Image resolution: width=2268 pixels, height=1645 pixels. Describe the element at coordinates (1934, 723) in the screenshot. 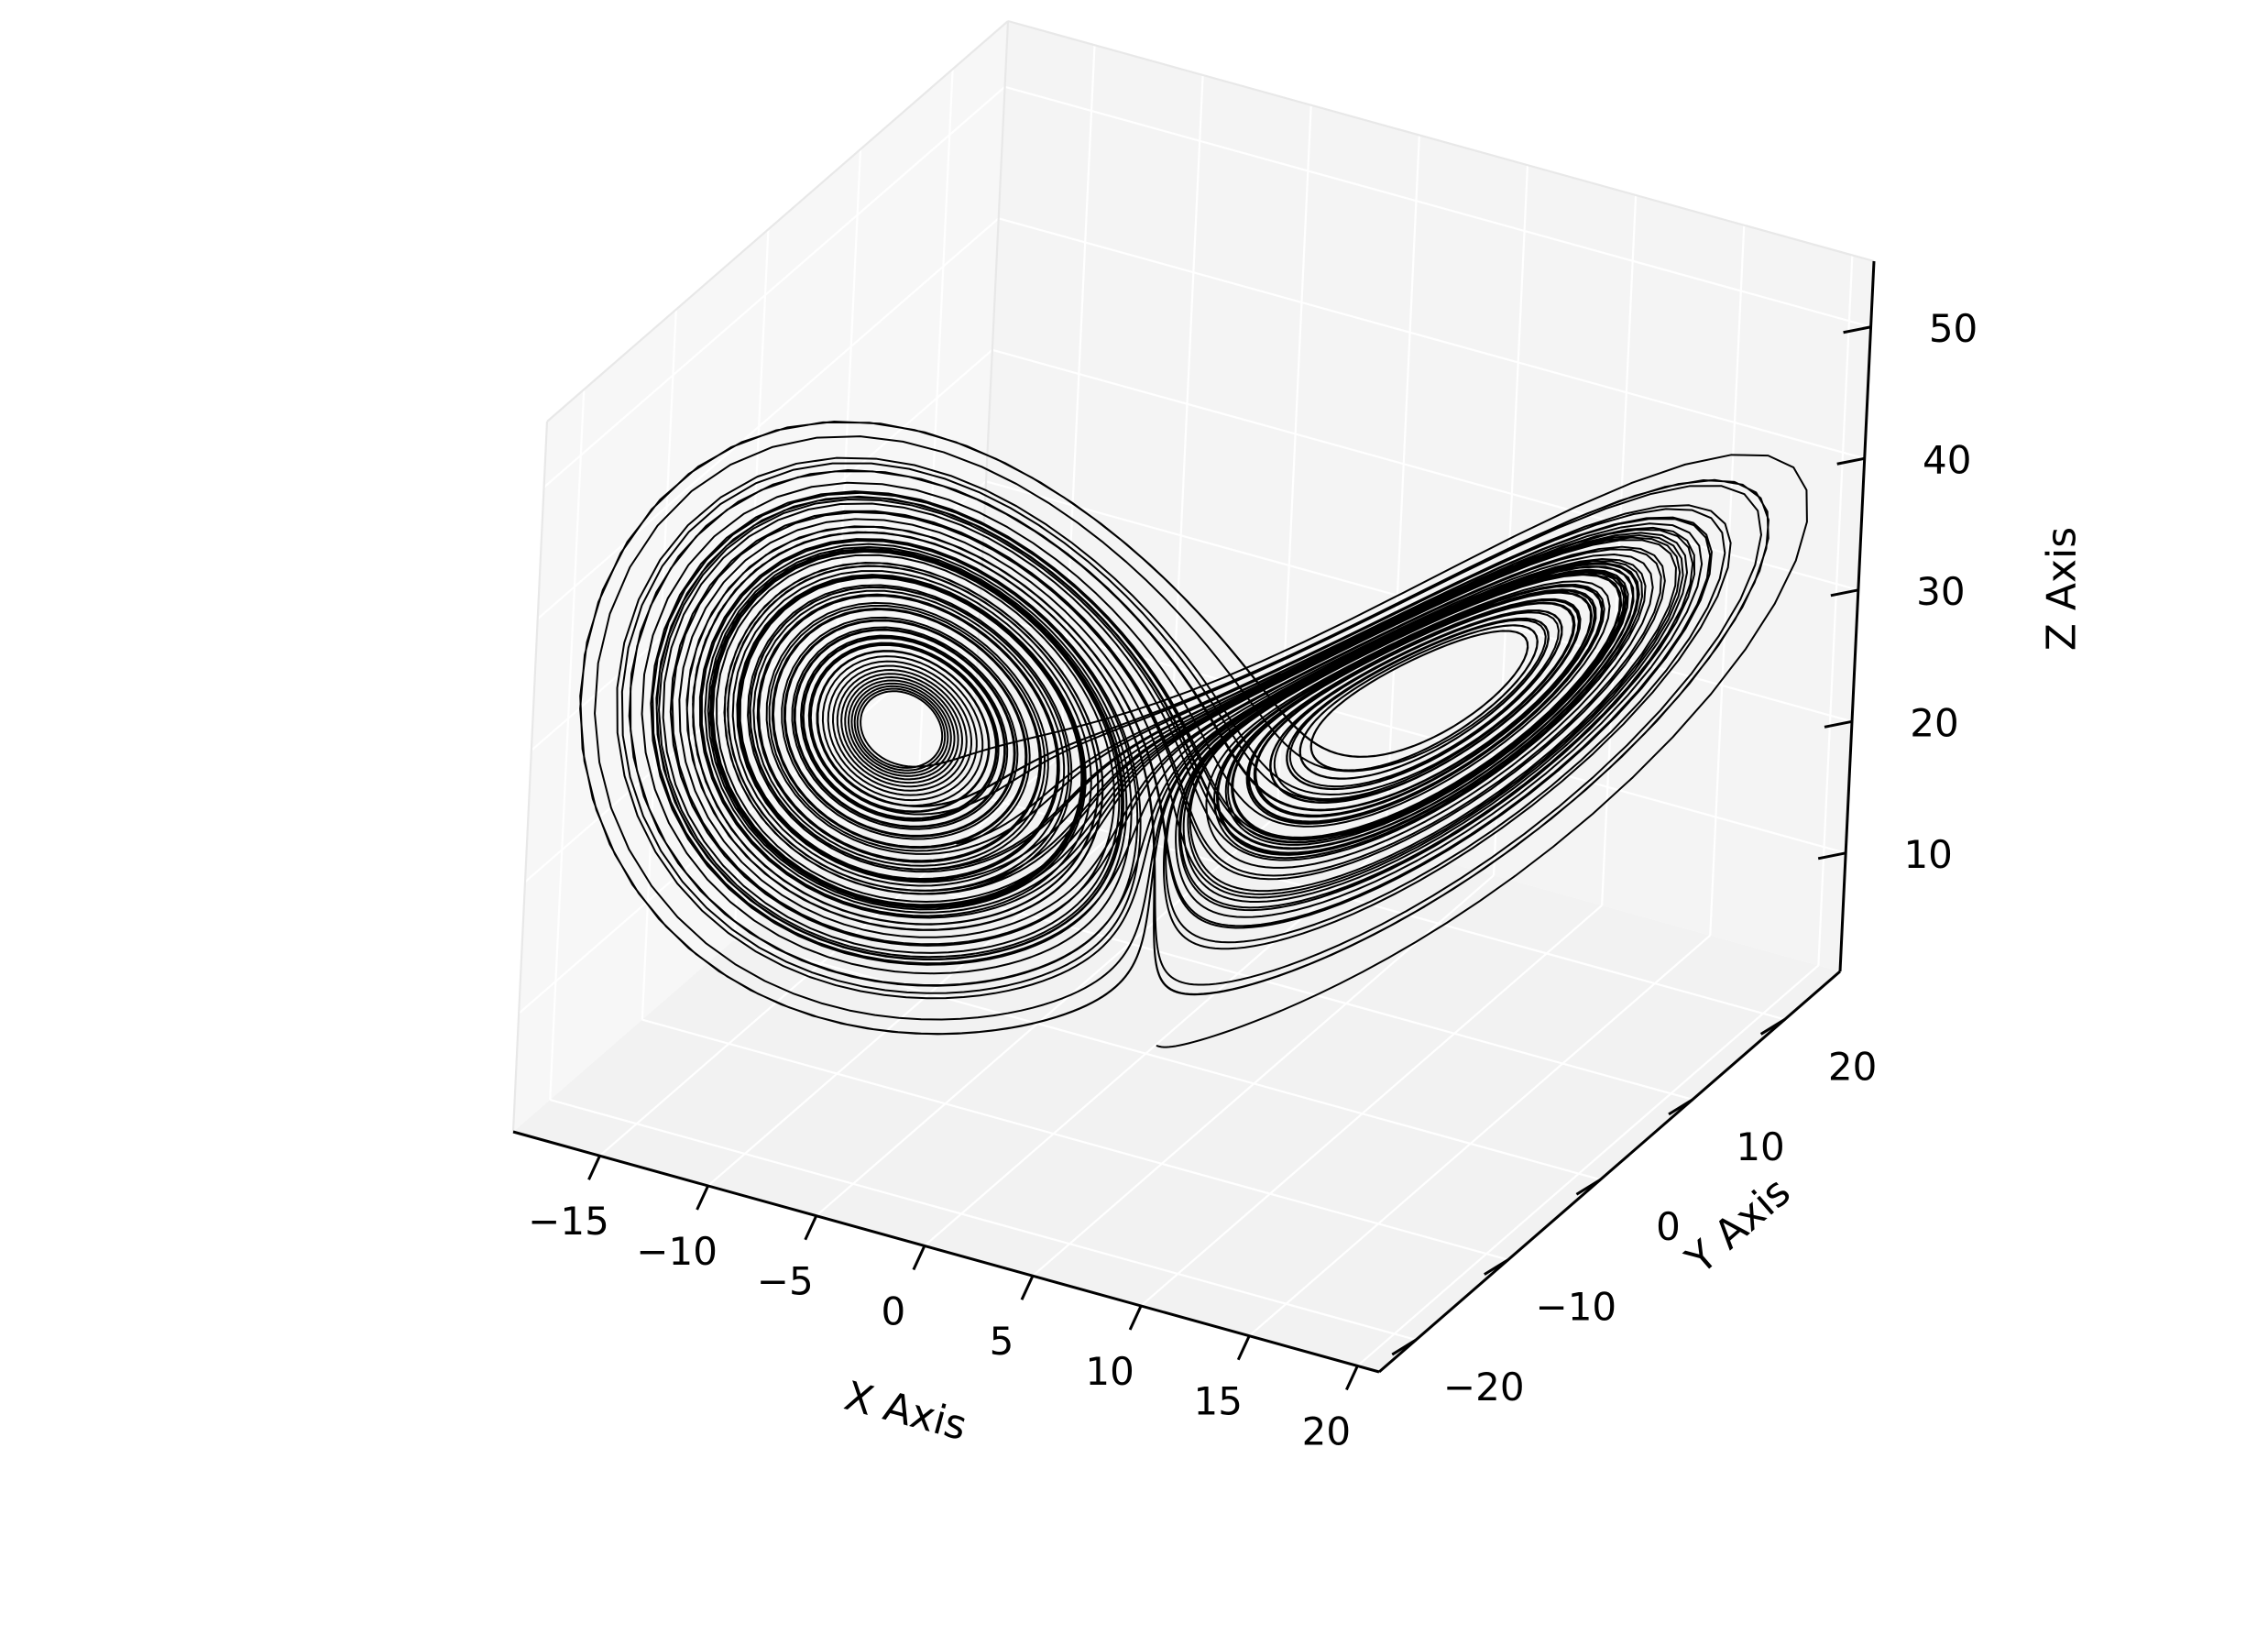

I see `z-tick-label: 20` at that location.